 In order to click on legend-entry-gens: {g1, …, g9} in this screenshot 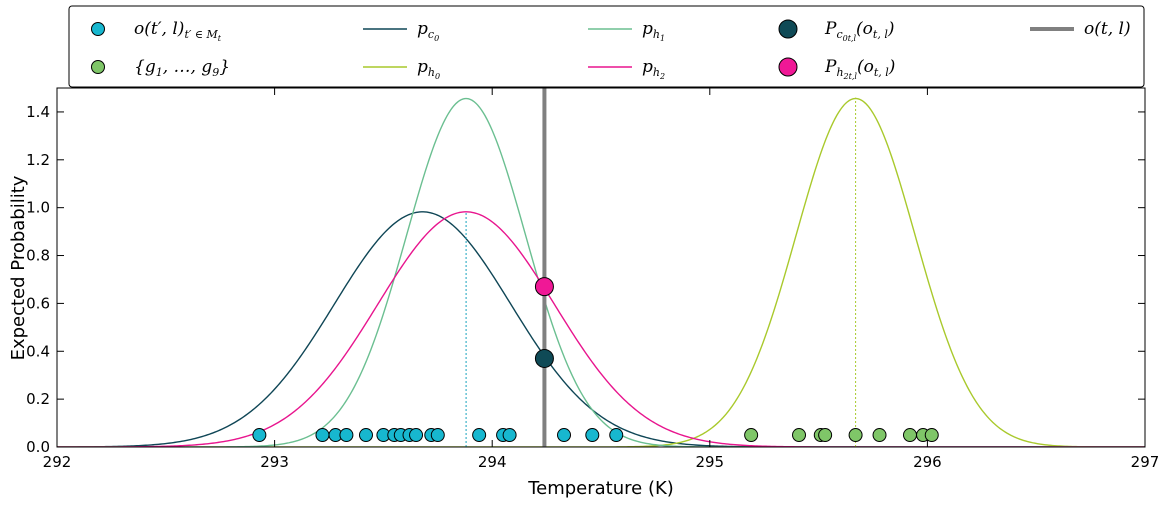, I will do `click(160, 68)`.